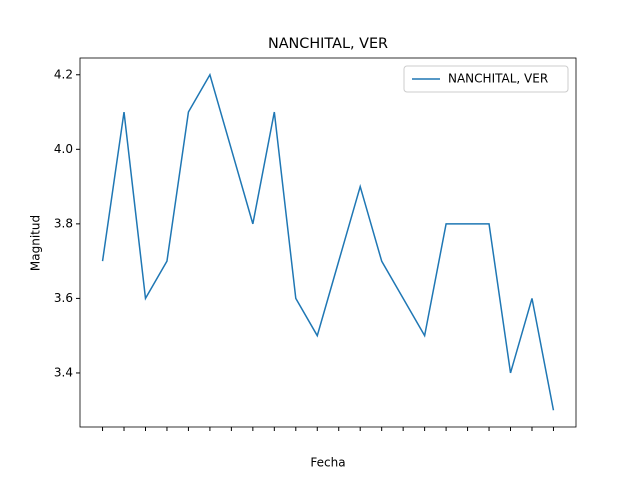 The width and height of the screenshot is (640, 484). What do you see at coordinates (498, 79) in the screenshot?
I see `legend-label: NANCHITAL, VER` at bounding box center [498, 79].